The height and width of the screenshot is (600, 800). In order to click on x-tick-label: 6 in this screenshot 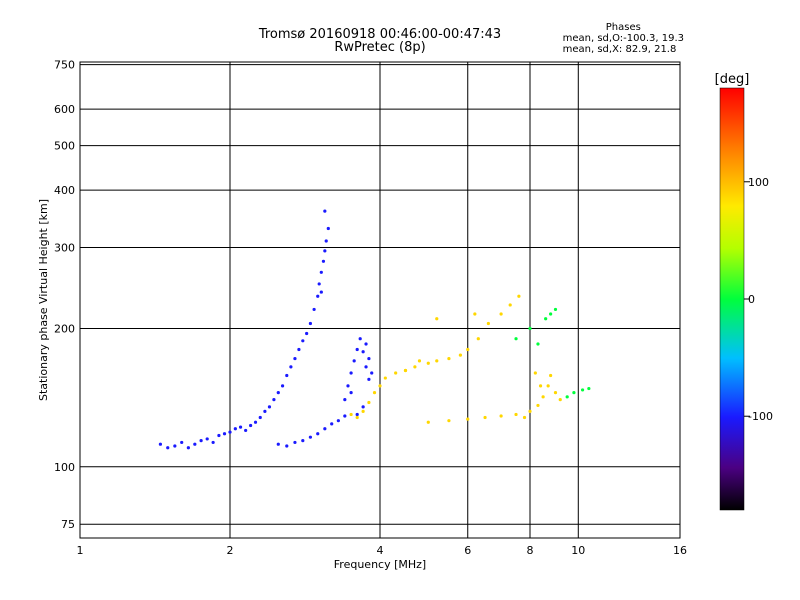, I will do `click(467, 550)`.